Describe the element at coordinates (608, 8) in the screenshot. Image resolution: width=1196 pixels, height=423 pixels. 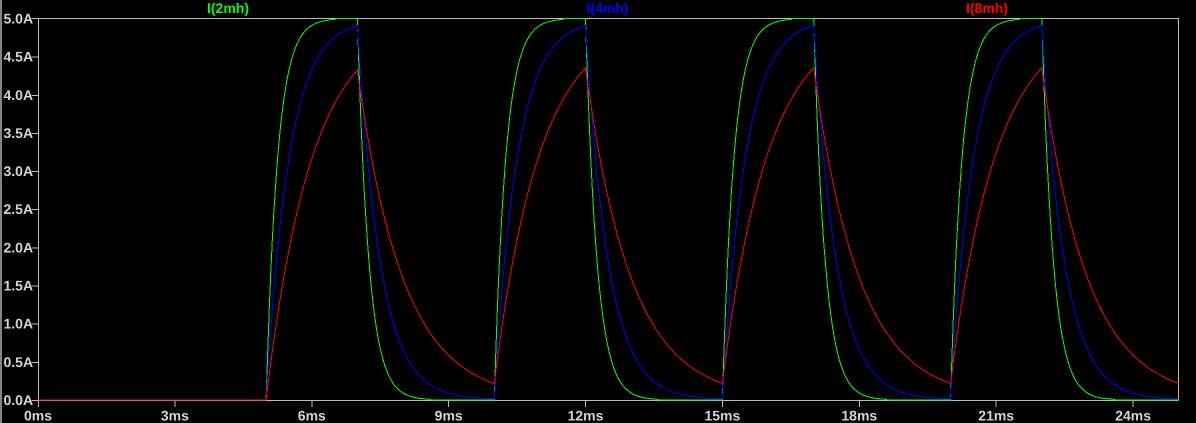
I see `svg-text: I(4mh)` at that location.